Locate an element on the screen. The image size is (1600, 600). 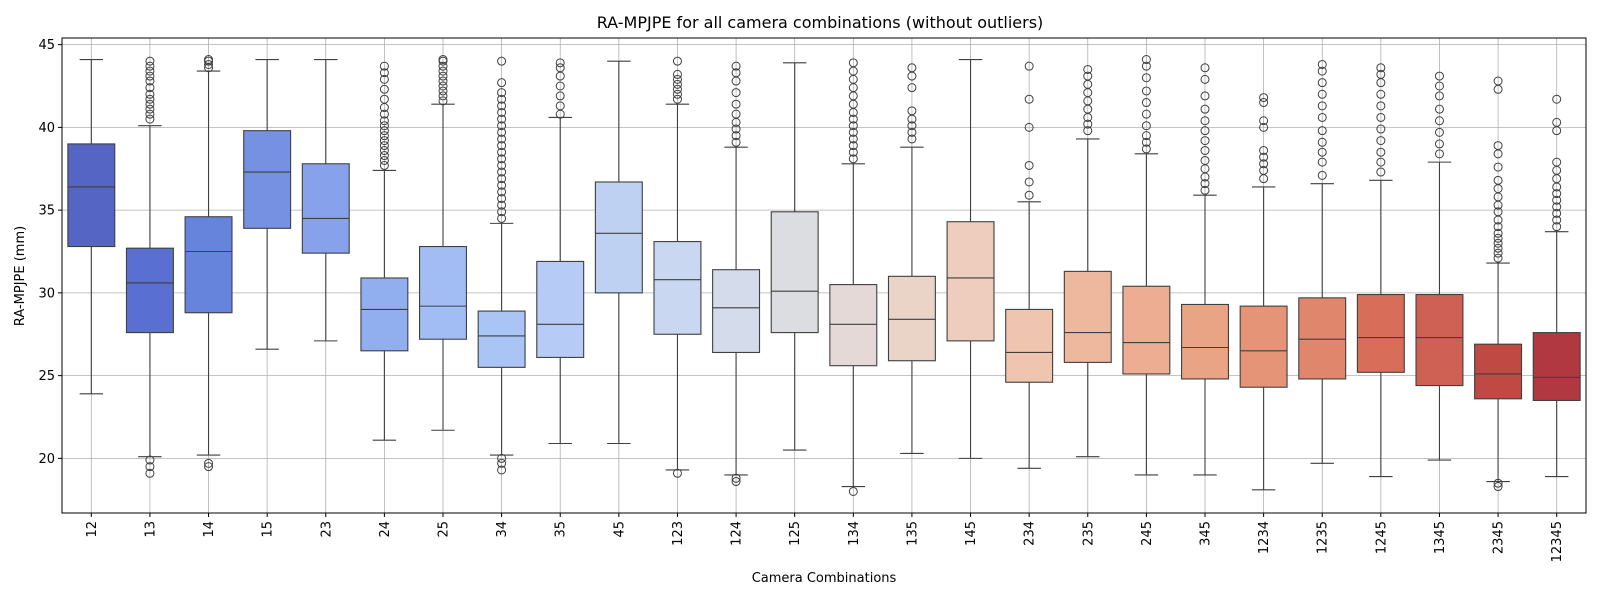
y-tick-label: 45 is located at coordinates (46, 45).